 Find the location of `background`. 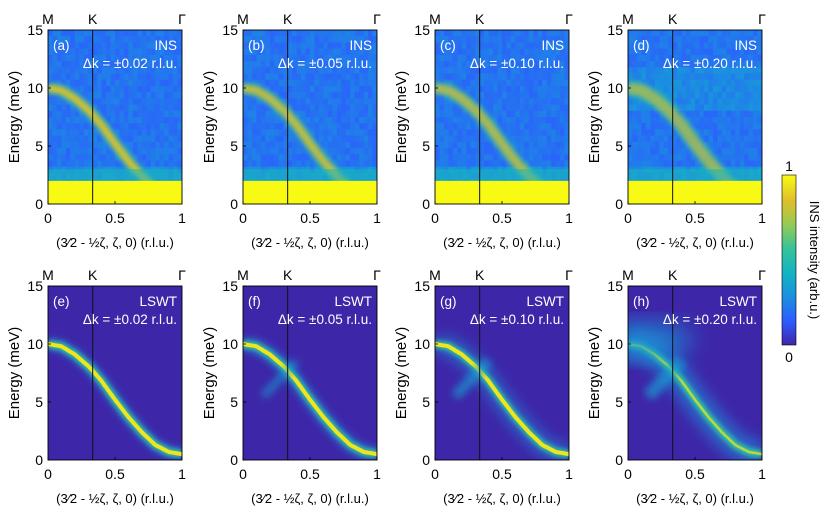

background is located at coordinates (310, 373).